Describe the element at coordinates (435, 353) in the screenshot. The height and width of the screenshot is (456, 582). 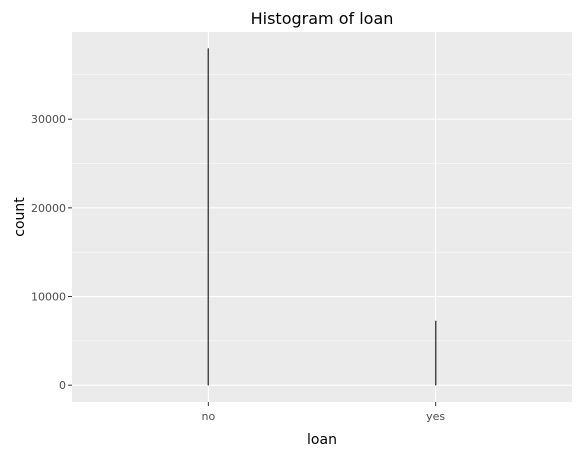
I see `bar-yes` at that location.